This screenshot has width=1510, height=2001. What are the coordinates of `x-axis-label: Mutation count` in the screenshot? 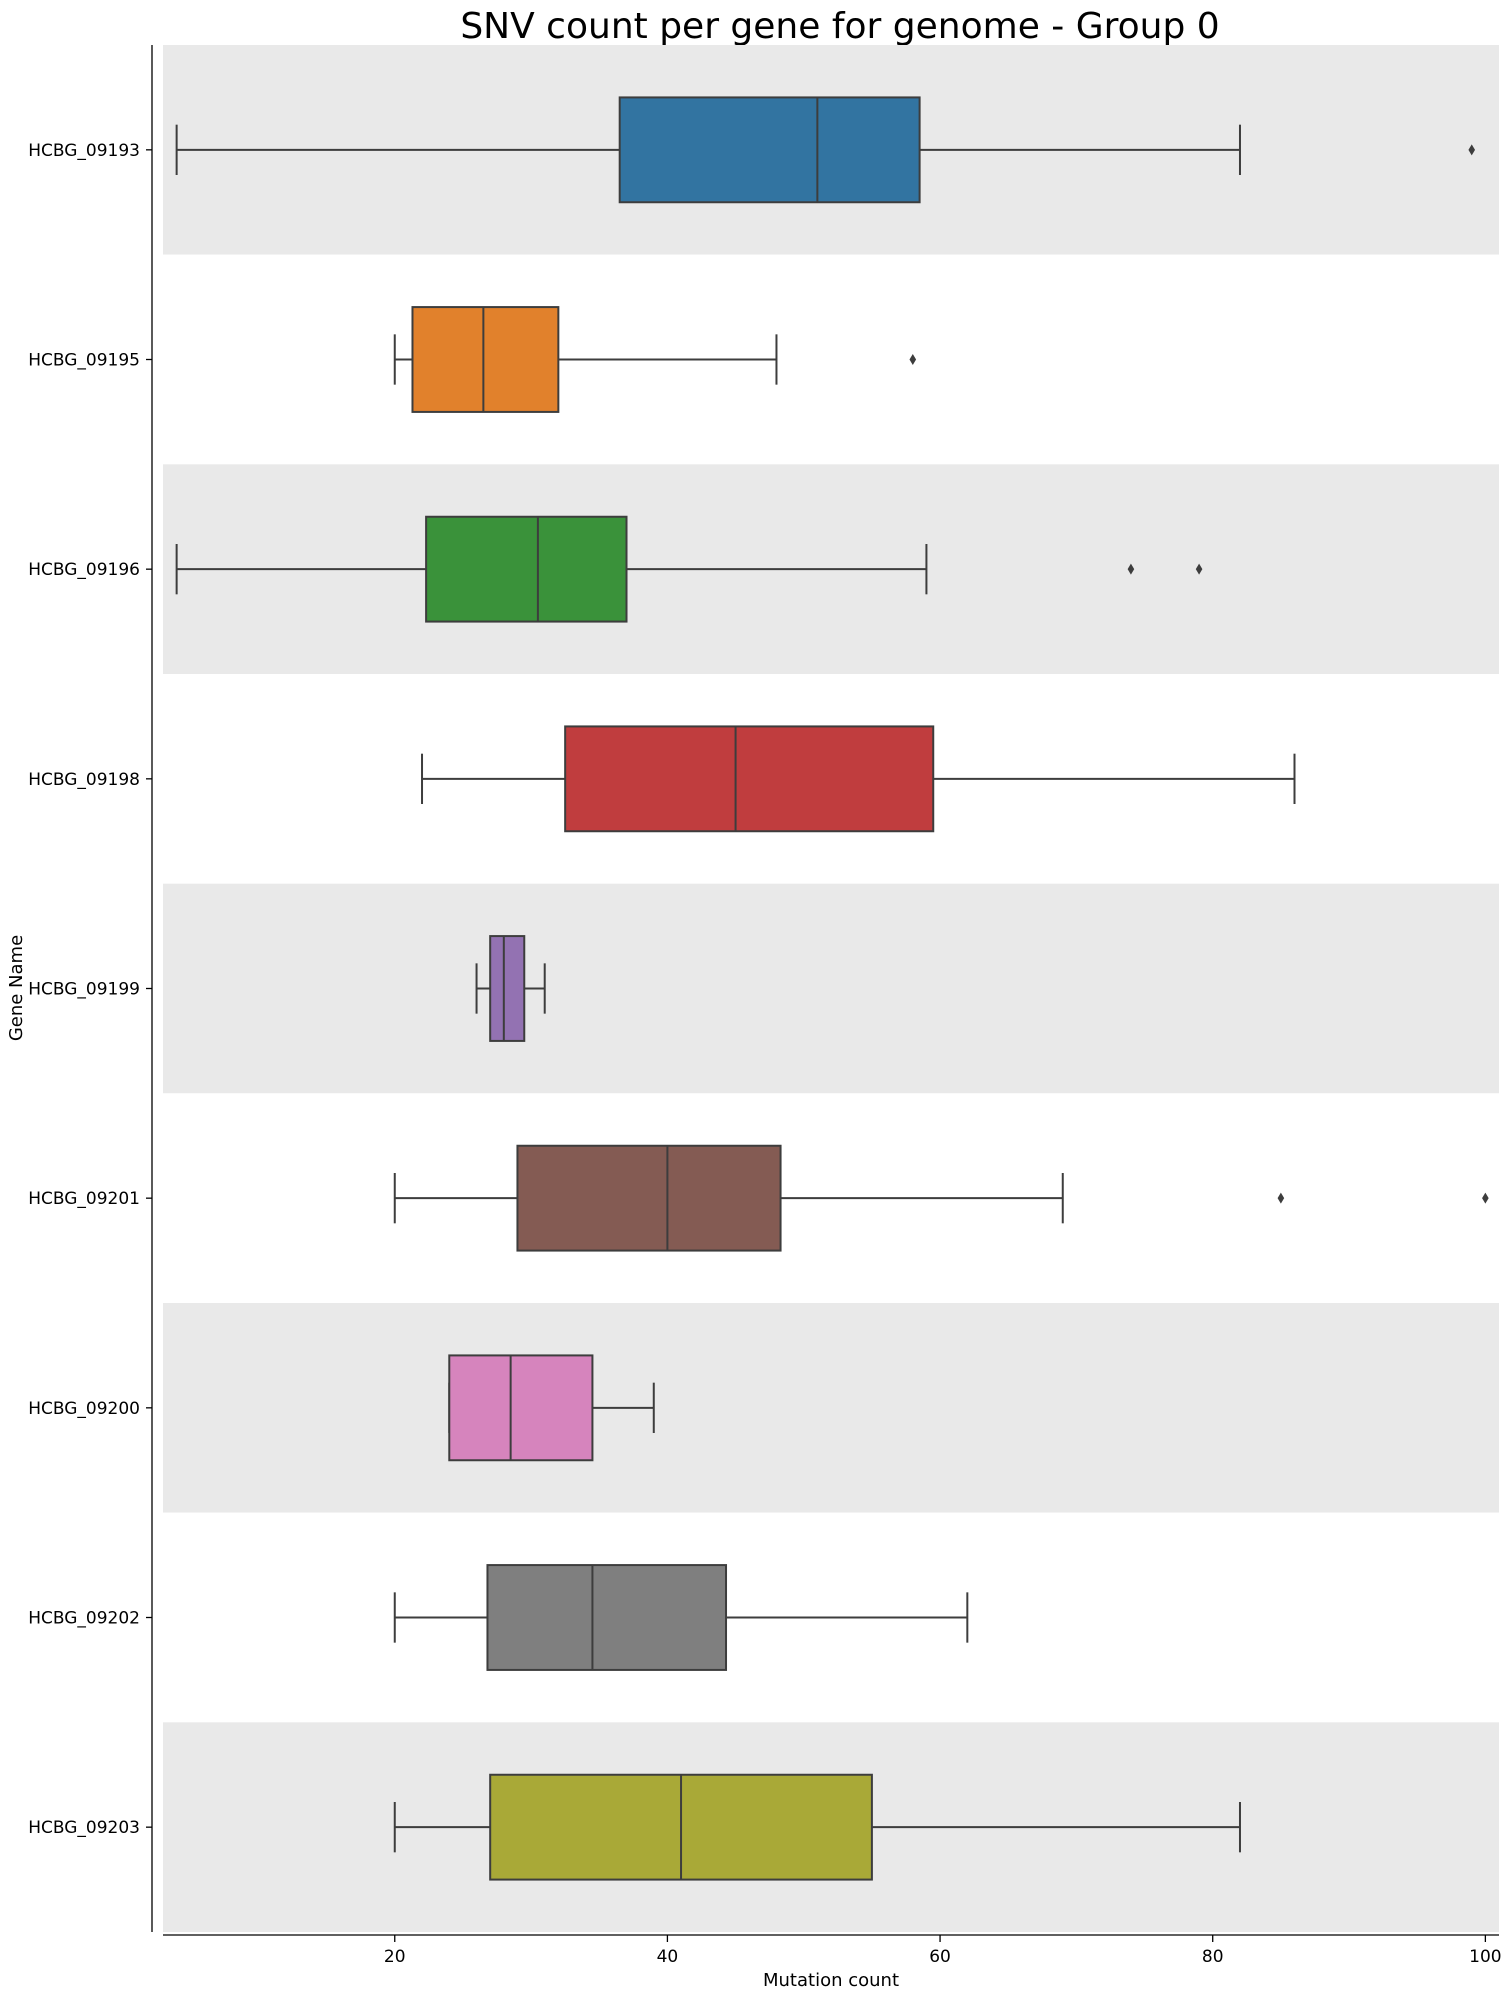 It's located at (831, 1980).